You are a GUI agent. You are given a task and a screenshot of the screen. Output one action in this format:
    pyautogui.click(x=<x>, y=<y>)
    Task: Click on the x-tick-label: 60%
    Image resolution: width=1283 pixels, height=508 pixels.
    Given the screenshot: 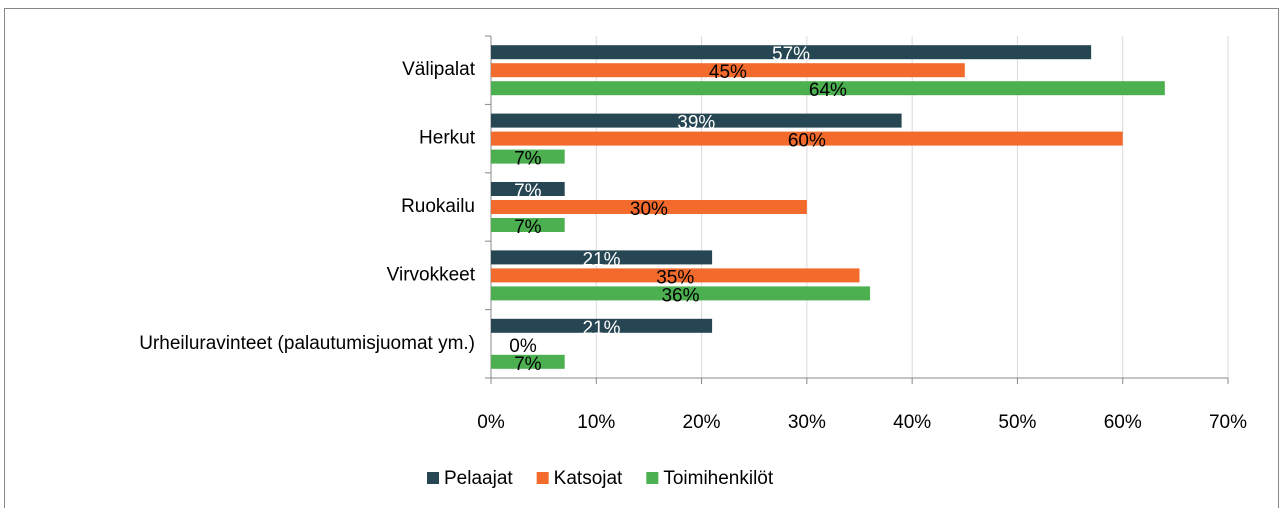 What is the action you would take?
    pyautogui.click(x=1123, y=422)
    